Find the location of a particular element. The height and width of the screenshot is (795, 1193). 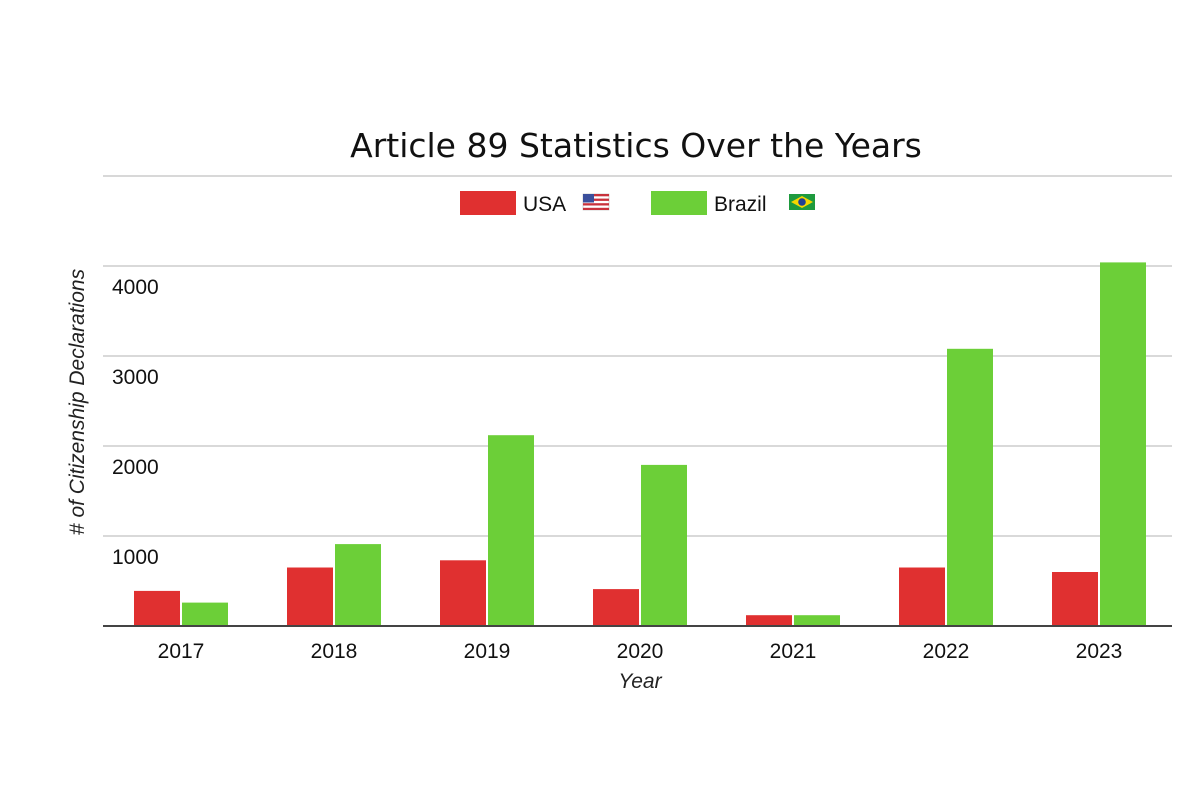

legend-item-brazil: Brazil is located at coordinates (733, 203).